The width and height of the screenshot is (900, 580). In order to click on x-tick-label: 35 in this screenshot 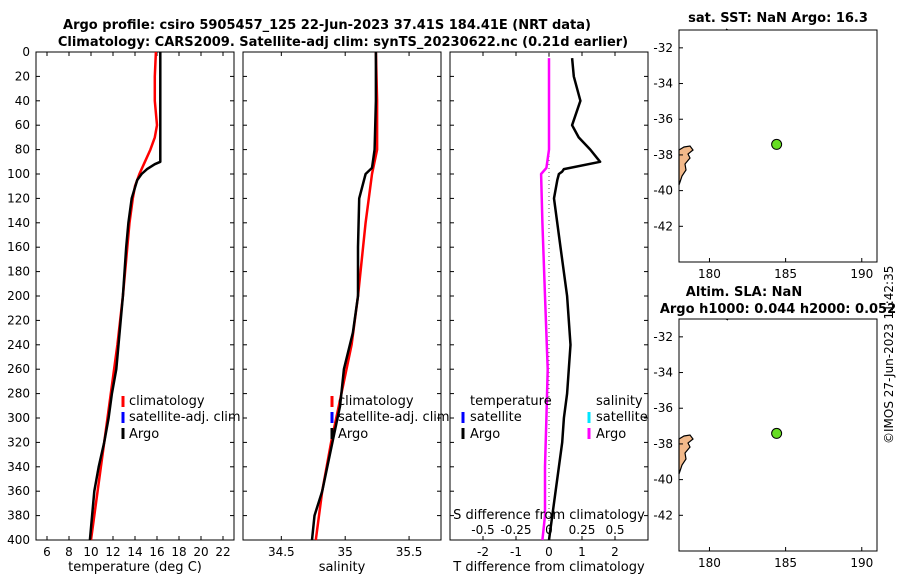, I will do `click(345, 552)`.